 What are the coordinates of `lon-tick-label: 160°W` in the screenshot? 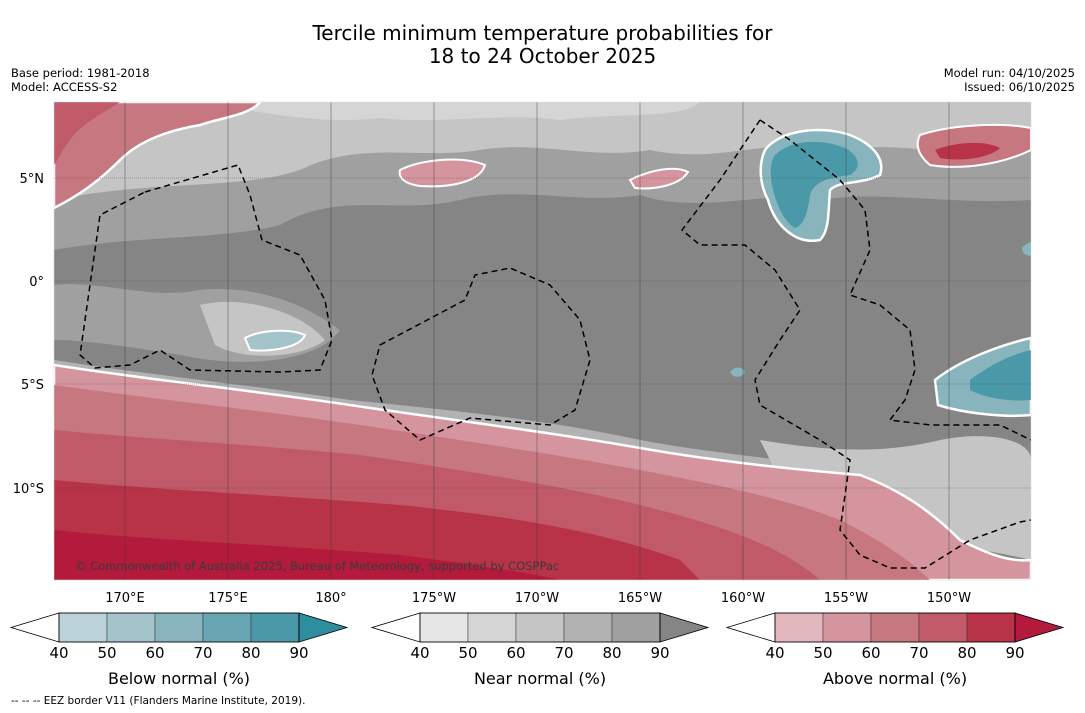 It's located at (743, 598).